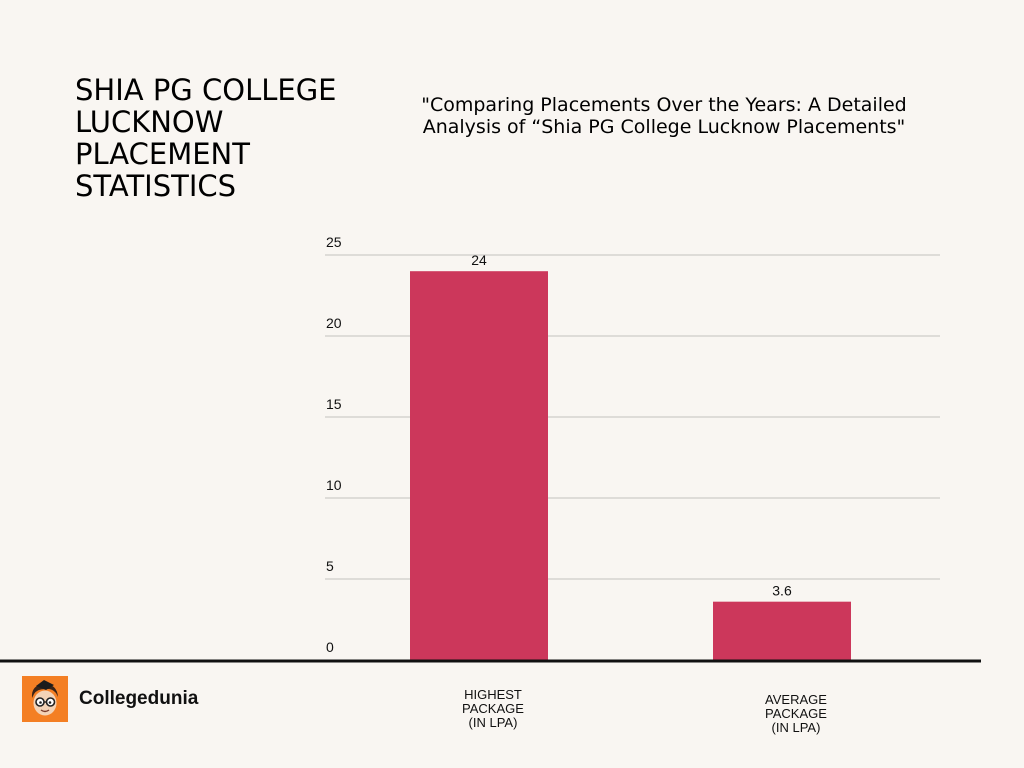 The height and width of the screenshot is (768, 1024). Describe the element at coordinates (334, 485) in the screenshot. I see `y-tick-label: 10` at that location.